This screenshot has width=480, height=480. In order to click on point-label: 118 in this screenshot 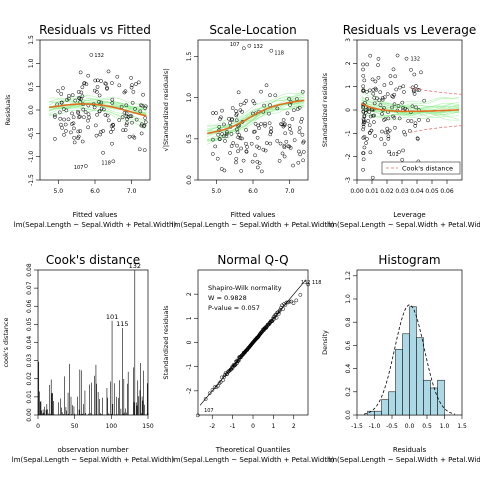, I will do `click(106, 163)`.